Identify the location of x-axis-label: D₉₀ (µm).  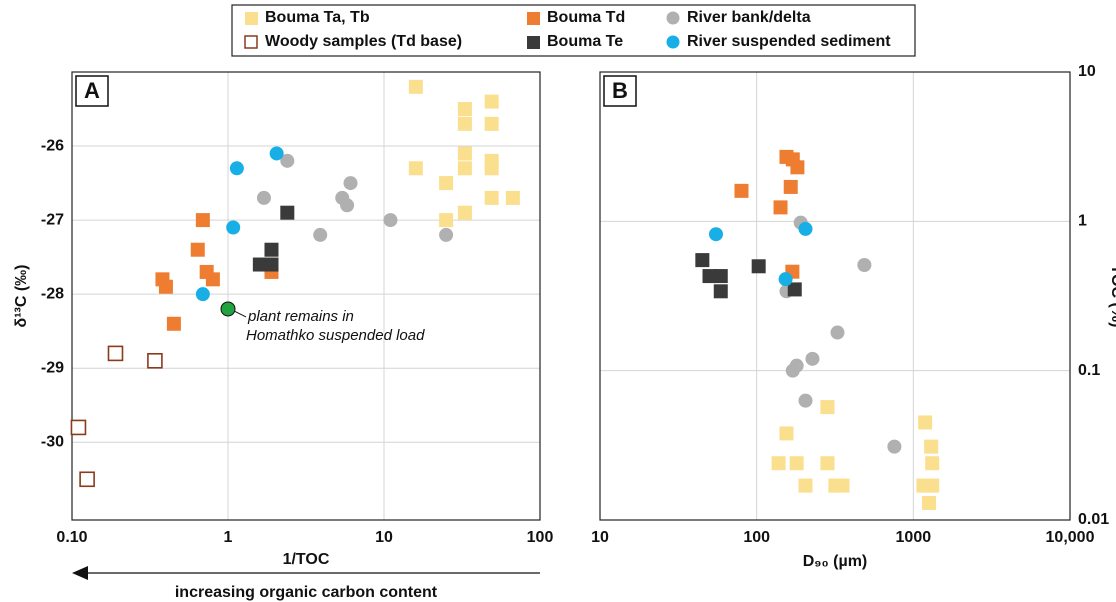
(835, 561).